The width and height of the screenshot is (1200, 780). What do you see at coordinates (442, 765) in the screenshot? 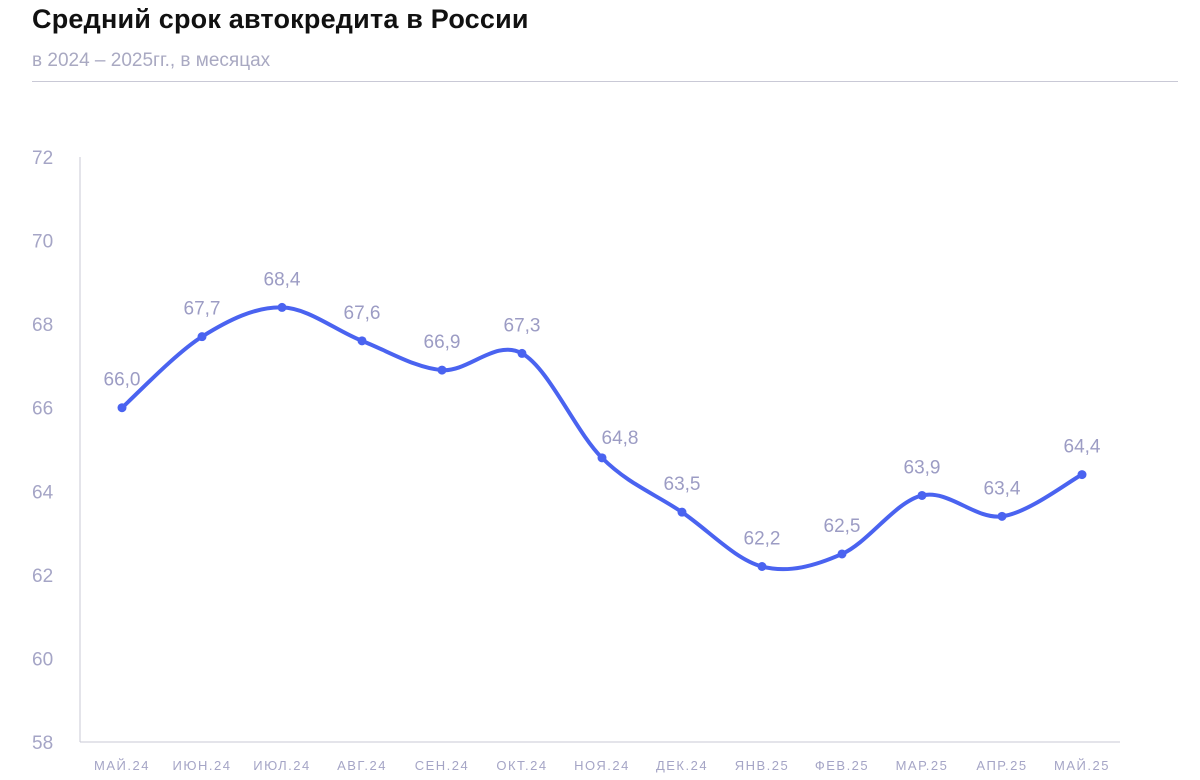
I see `x-tick-label: СЕН.24` at bounding box center [442, 765].